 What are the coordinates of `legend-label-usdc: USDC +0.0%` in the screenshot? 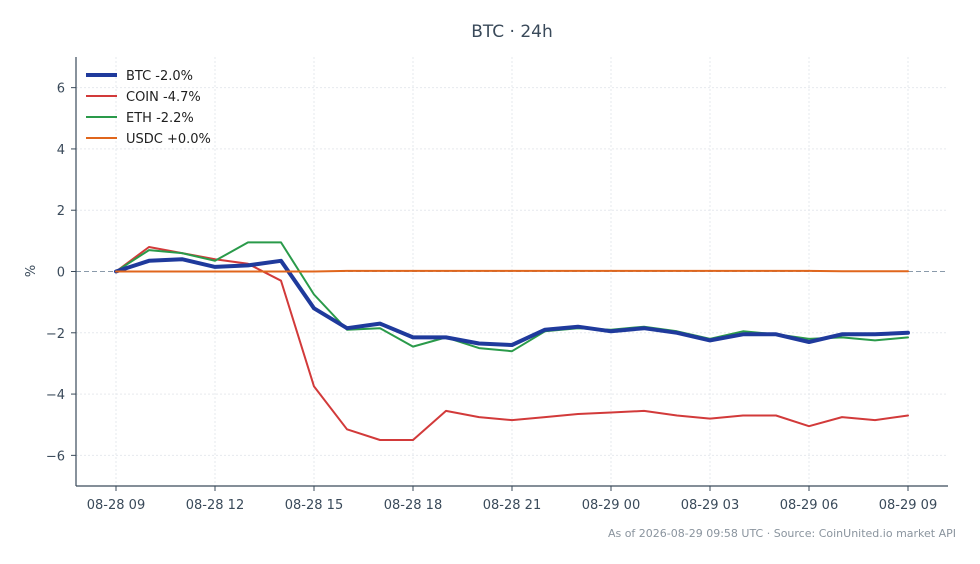 It's located at (168, 139).